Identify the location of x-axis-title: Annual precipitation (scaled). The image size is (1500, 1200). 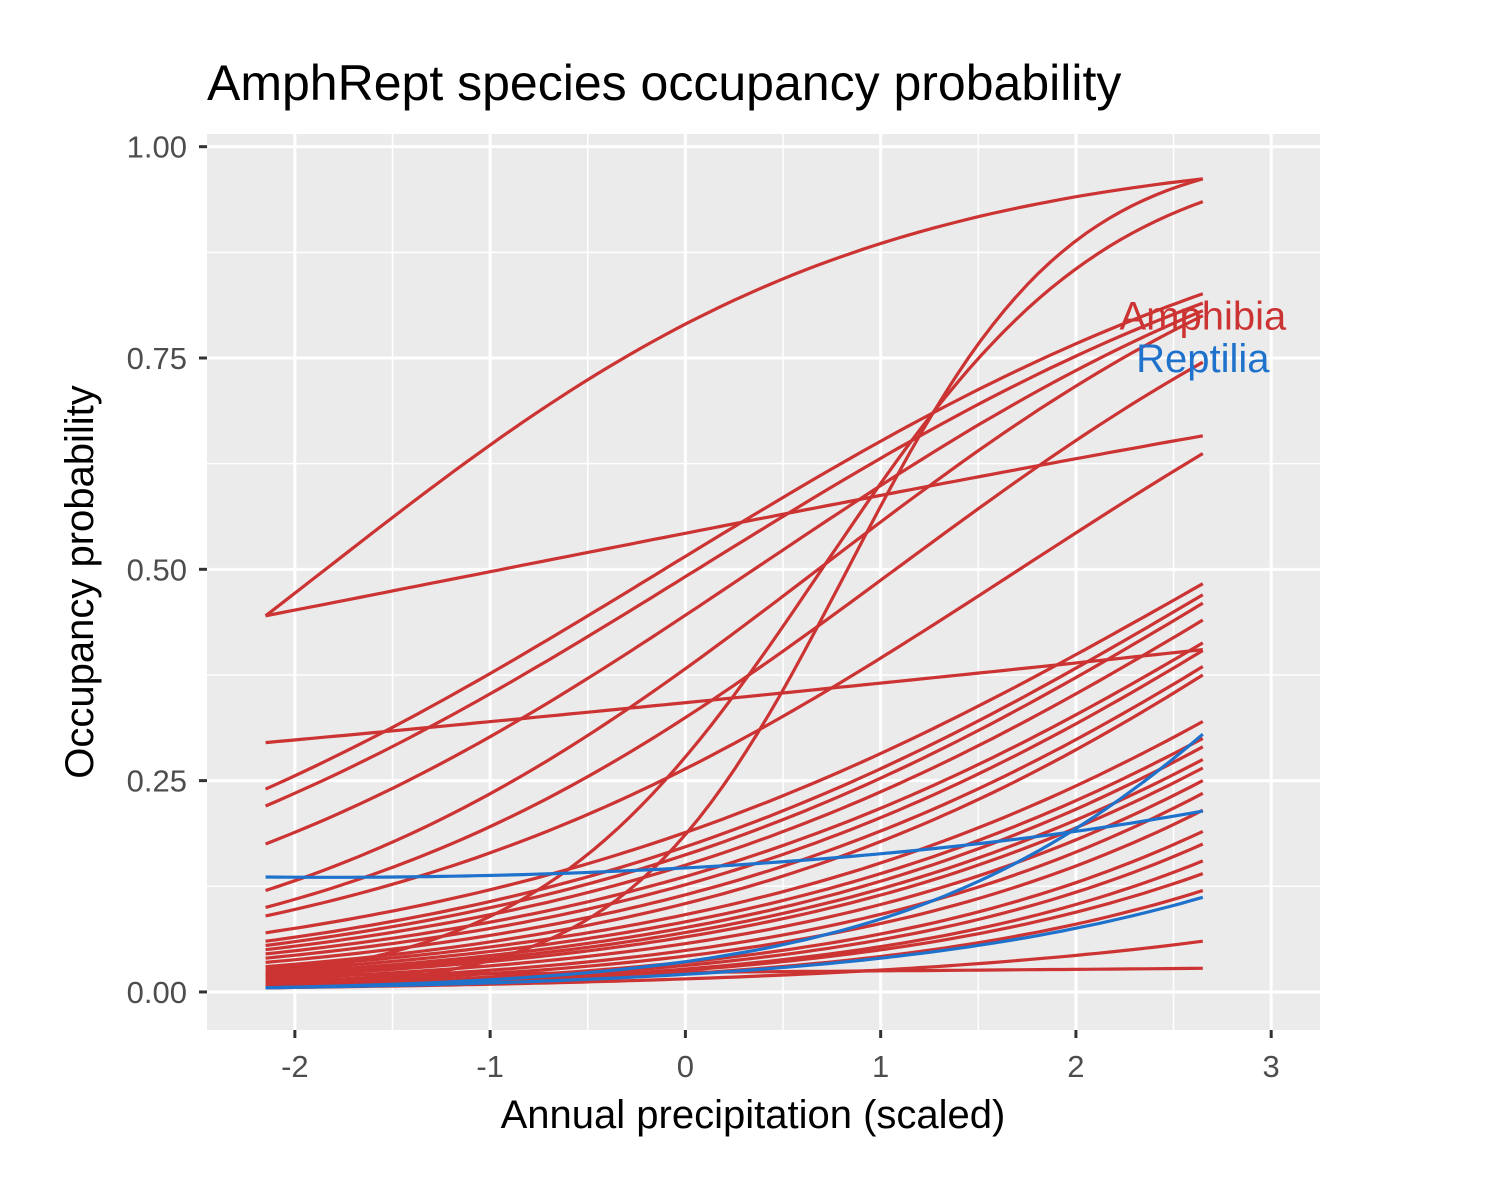
(753, 1115).